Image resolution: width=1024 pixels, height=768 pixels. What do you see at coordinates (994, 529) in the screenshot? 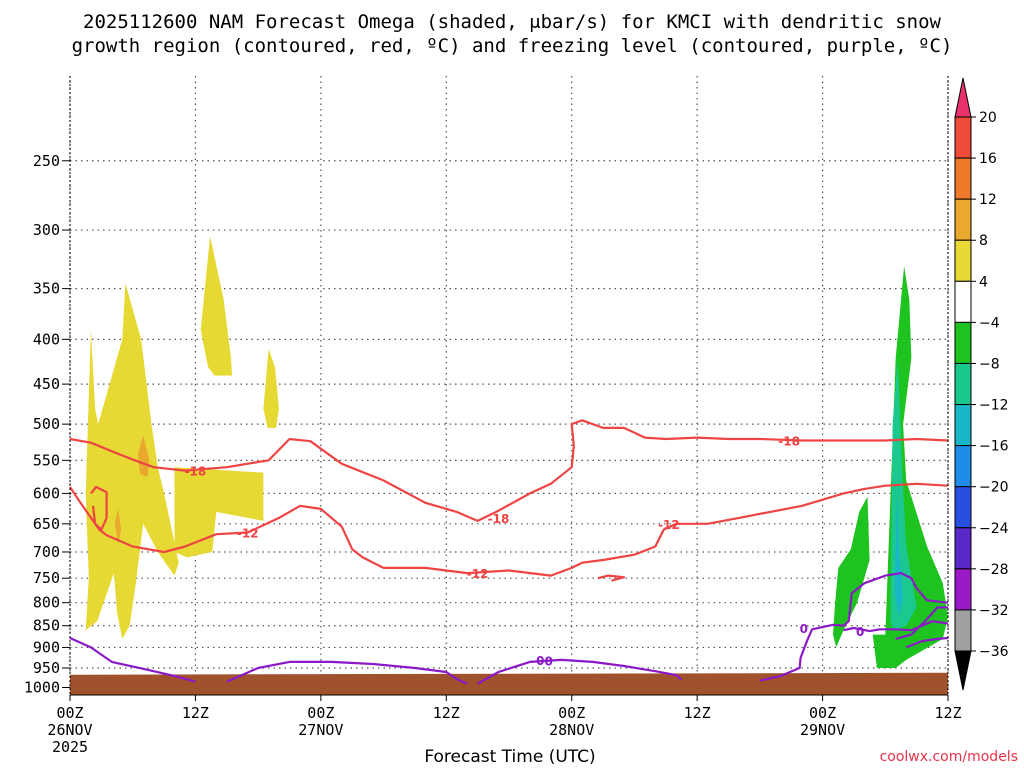
I see `colorbar-label-10: −24` at bounding box center [994, 529].